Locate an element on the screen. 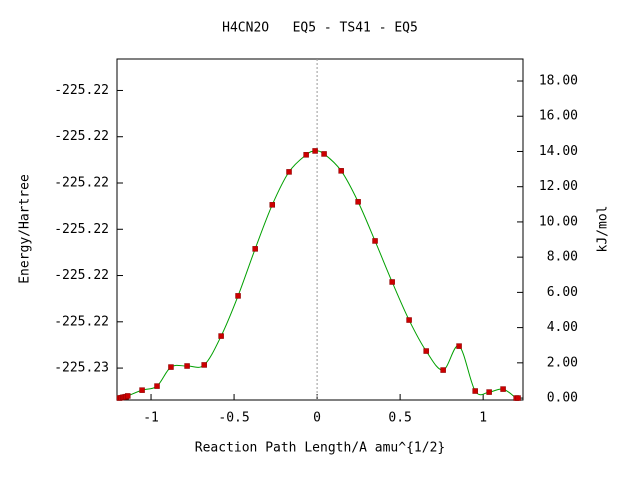 The image size is (640, 480). y-tick-label: -225.23 is located at coordinates (81, 368).